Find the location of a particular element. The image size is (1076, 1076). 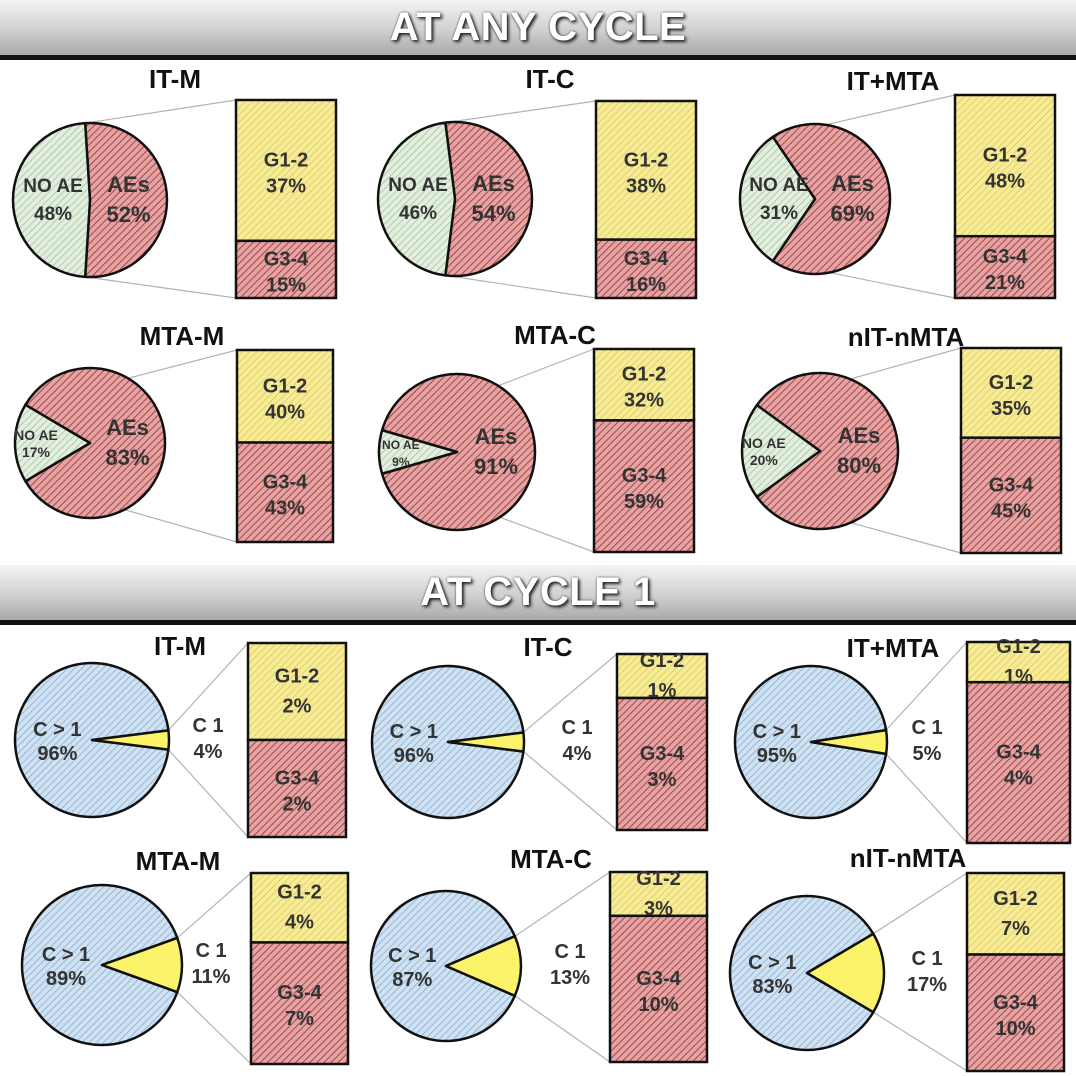

pie-value-no-ae: 31% is located at coordinates (779, 213).